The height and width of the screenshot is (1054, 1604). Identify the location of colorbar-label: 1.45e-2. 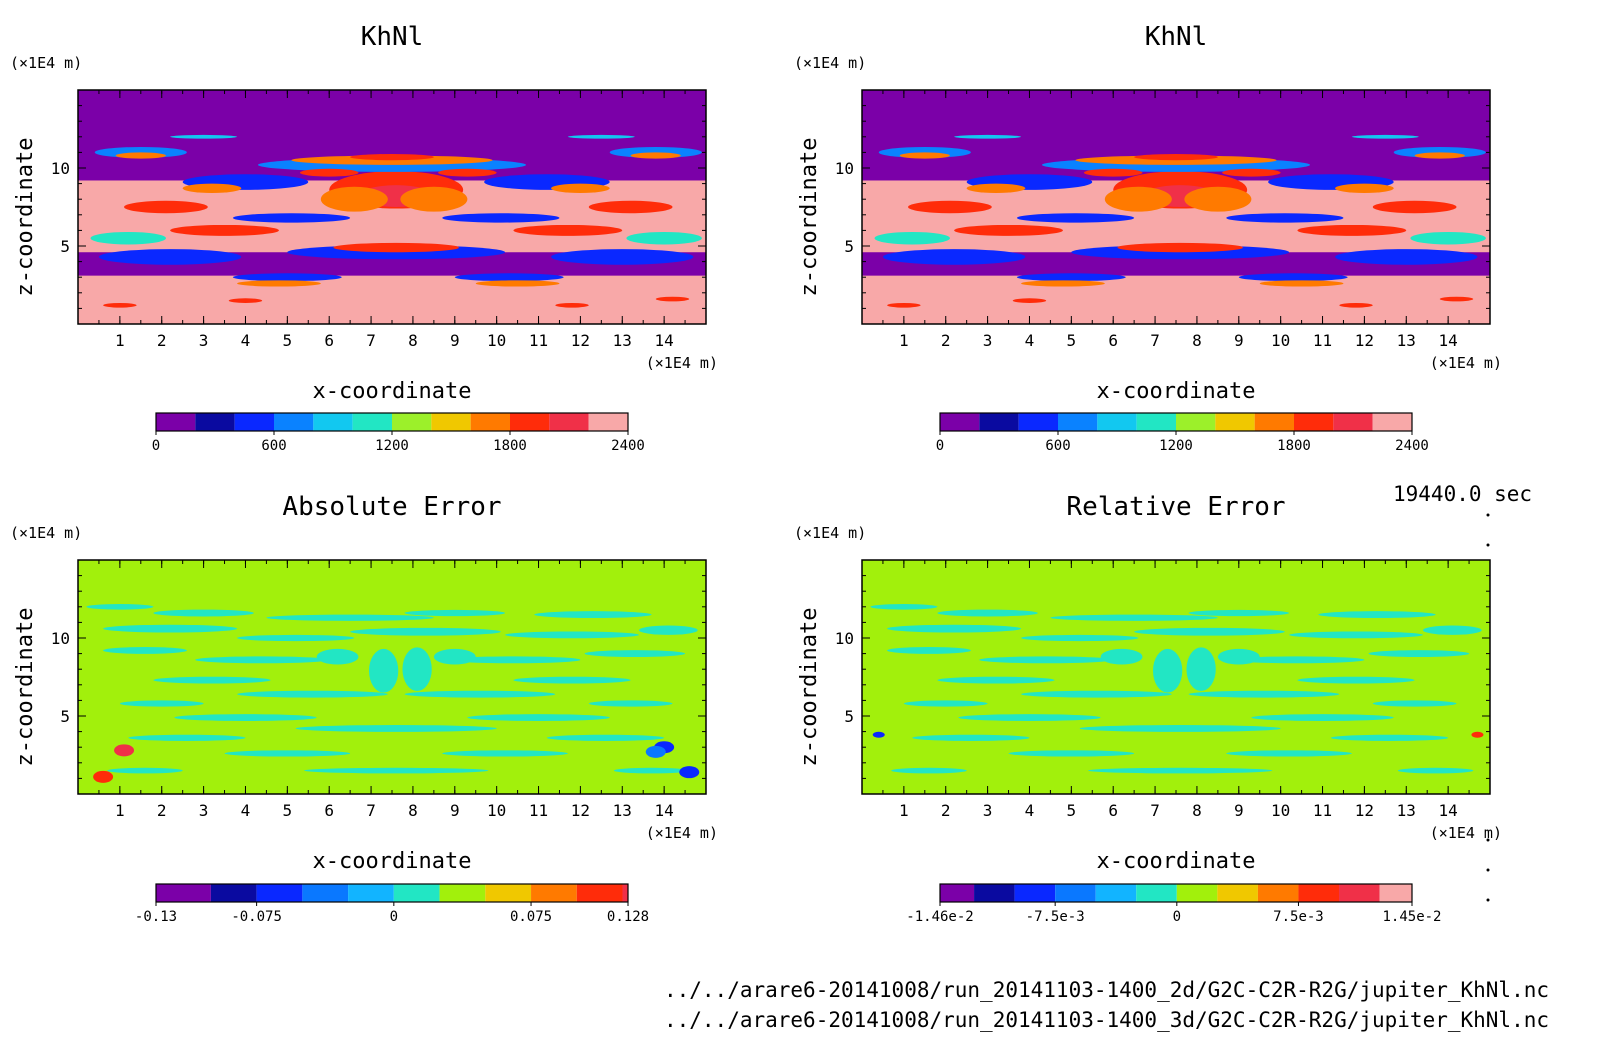
(1411, 917).